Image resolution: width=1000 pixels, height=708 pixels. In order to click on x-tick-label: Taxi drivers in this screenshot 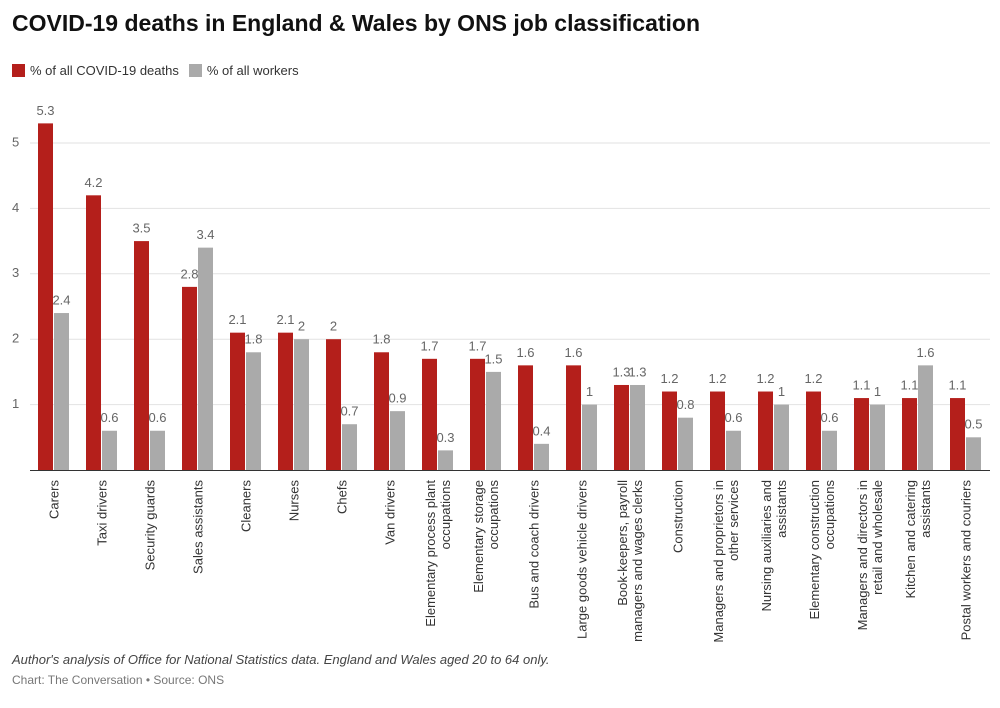, I will do `click(102, 513)`.